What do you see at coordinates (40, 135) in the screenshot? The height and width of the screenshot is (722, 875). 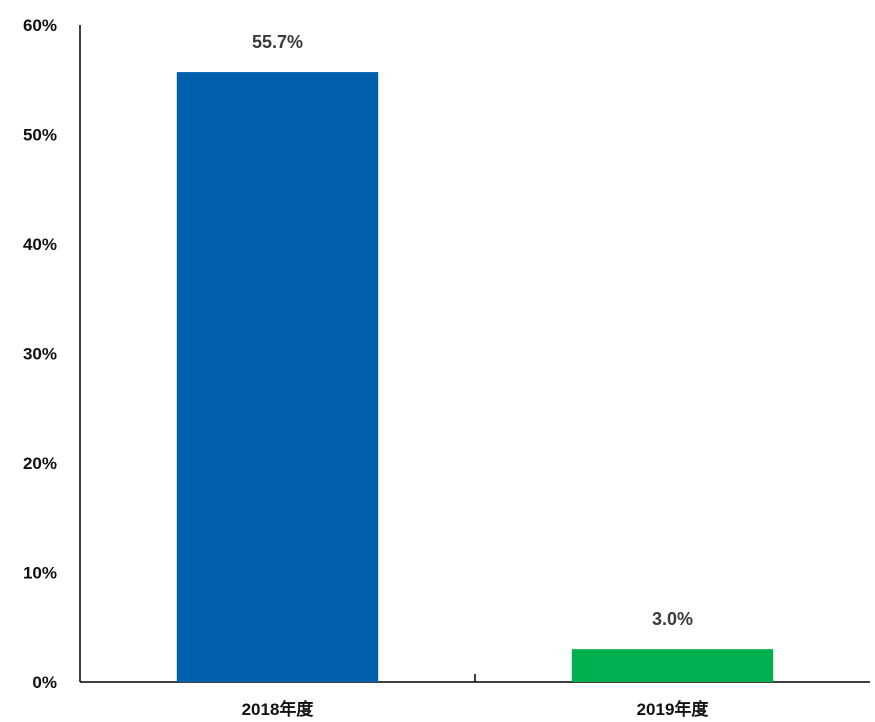 I see `y-tick-label: 50%` at bounding box center [40, 135].